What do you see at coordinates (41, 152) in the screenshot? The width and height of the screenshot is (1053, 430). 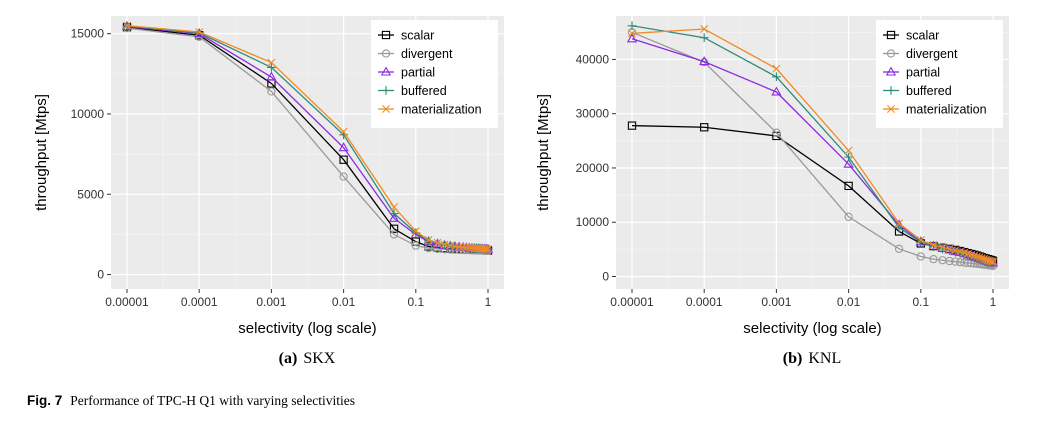 I see `y-axis-label: throughput [Mtps]` at bounding box center [41, 152].